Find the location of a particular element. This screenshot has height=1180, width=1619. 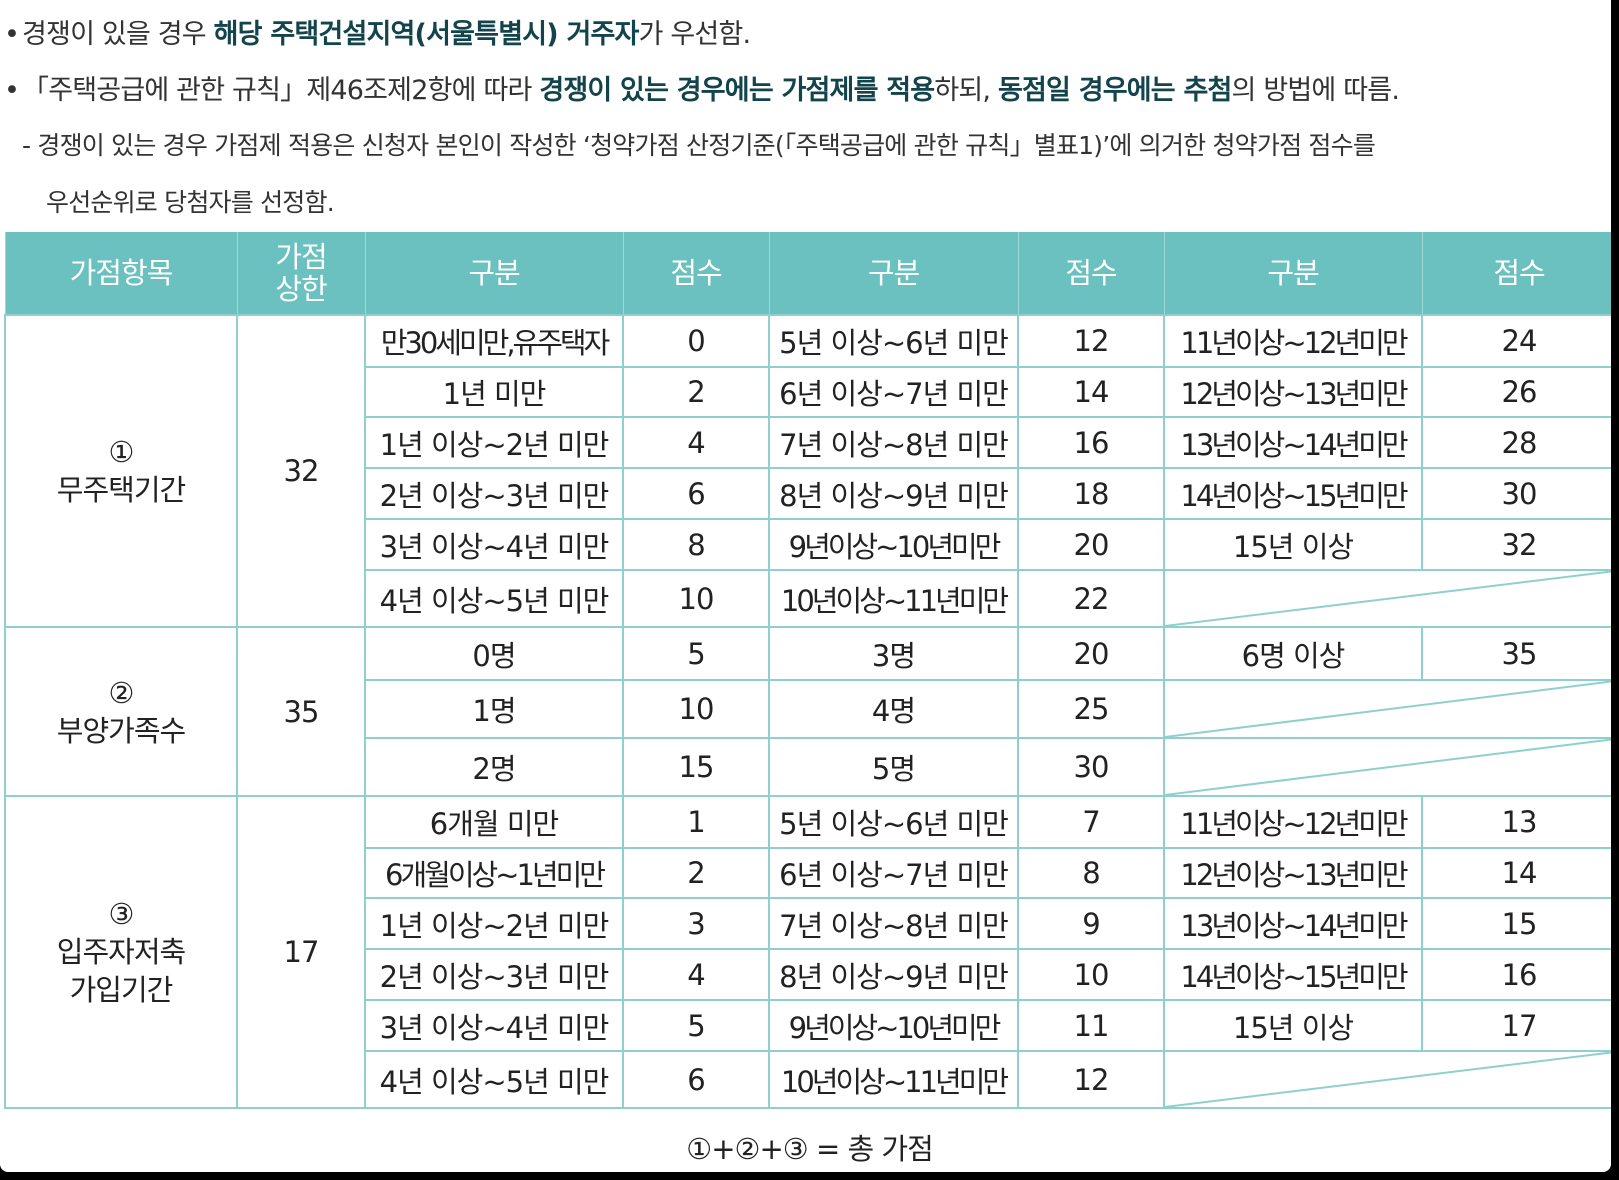

score-cell: 0 is located at coordinates (696, 341).